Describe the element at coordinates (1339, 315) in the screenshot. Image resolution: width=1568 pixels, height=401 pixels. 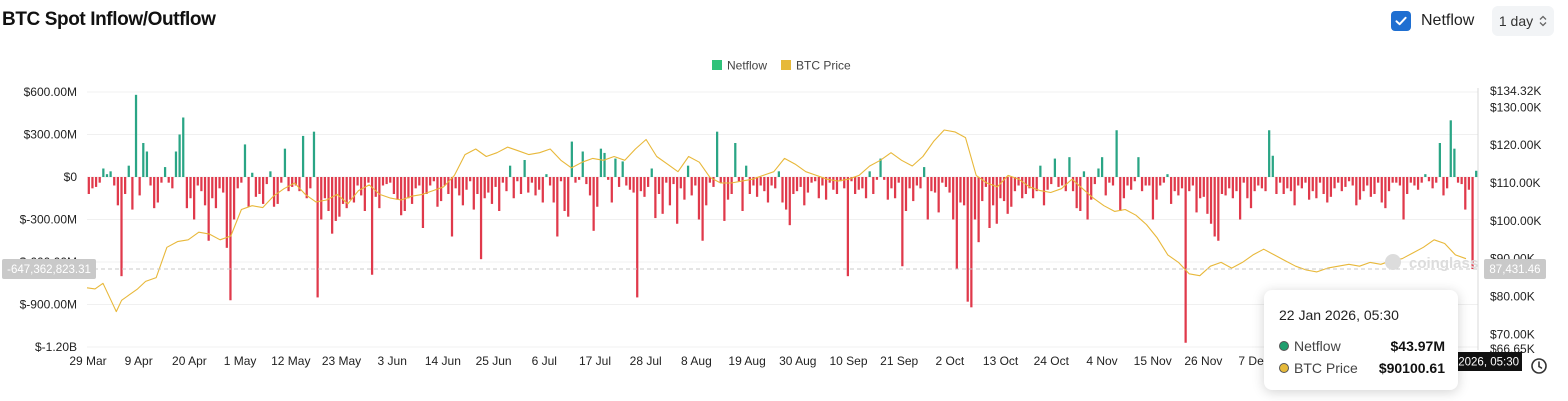
I see `tooltip-date: 22 Jan 2026, 05:30` at that location.